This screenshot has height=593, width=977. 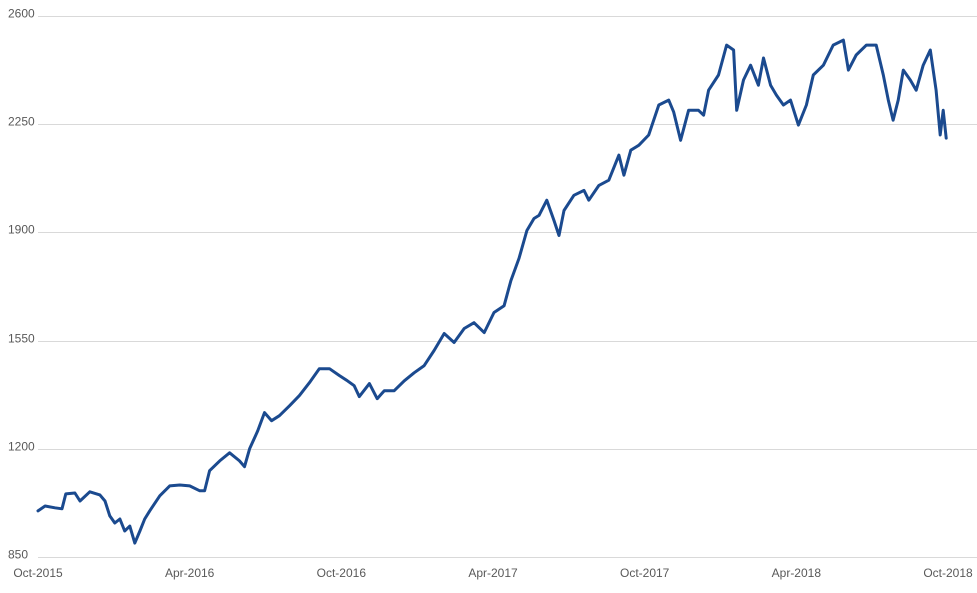 What do you see at coordinates (21, 339) in the screenshot?
I see `y-tick-label: 1550` at bounding box center [21, 339].